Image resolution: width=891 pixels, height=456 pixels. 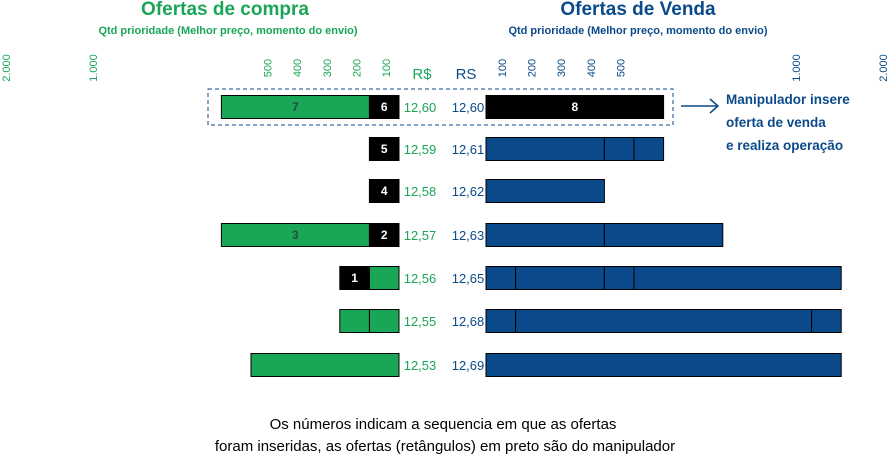 I want to click on sell-price-header: RS, so click(x=466, y=74).